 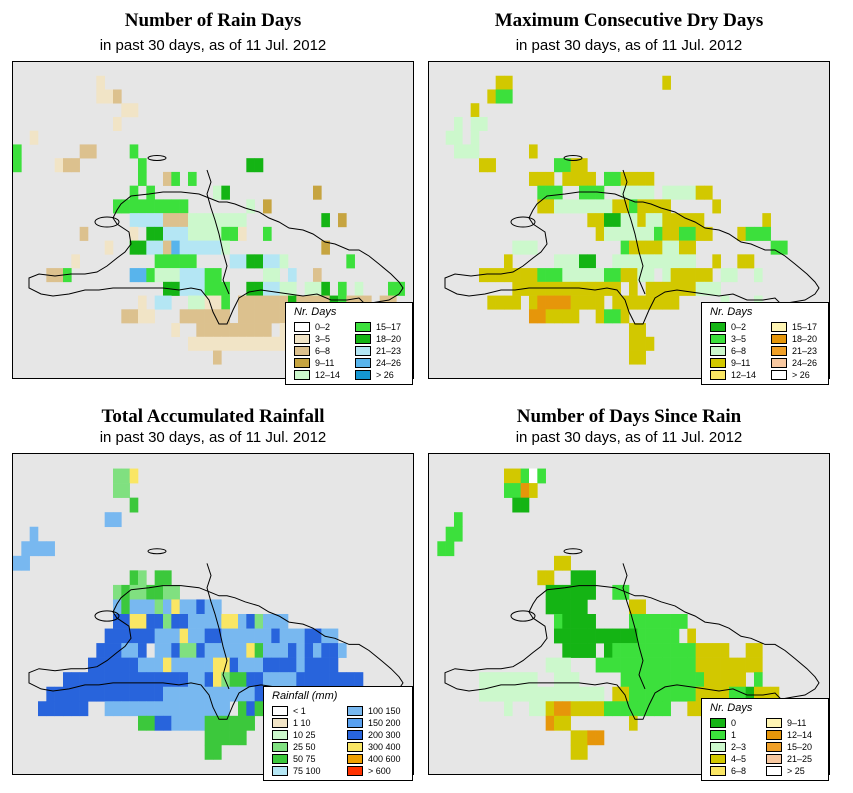 What do you see at coordinates (379, 710) in the screenshot?
I see `legend-item: 100 150` at bounding box center [379, 710].